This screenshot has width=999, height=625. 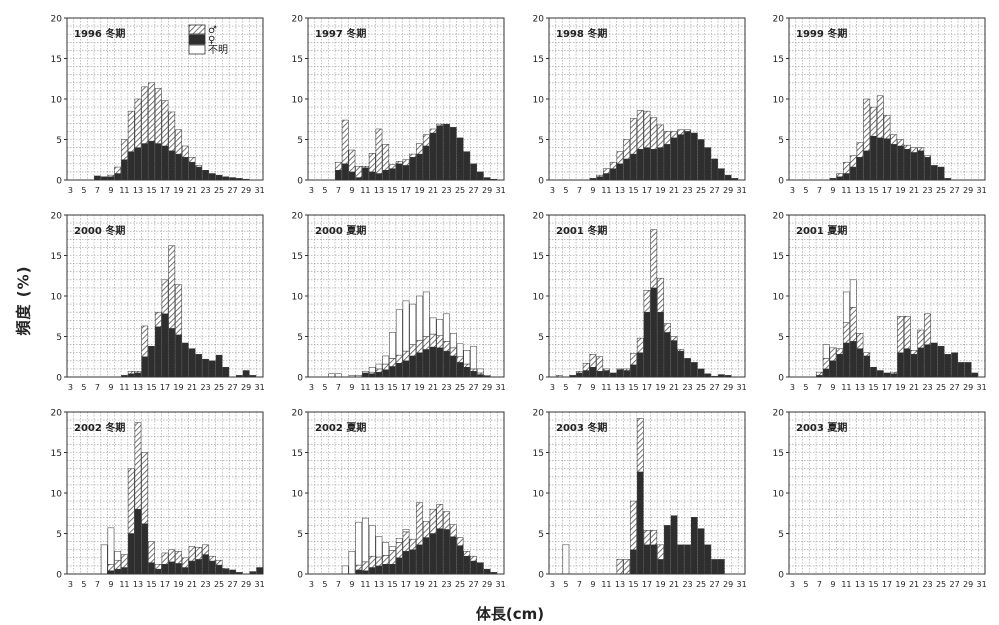 I want to click on bar-male-7cm, so click(x=579, y=372).